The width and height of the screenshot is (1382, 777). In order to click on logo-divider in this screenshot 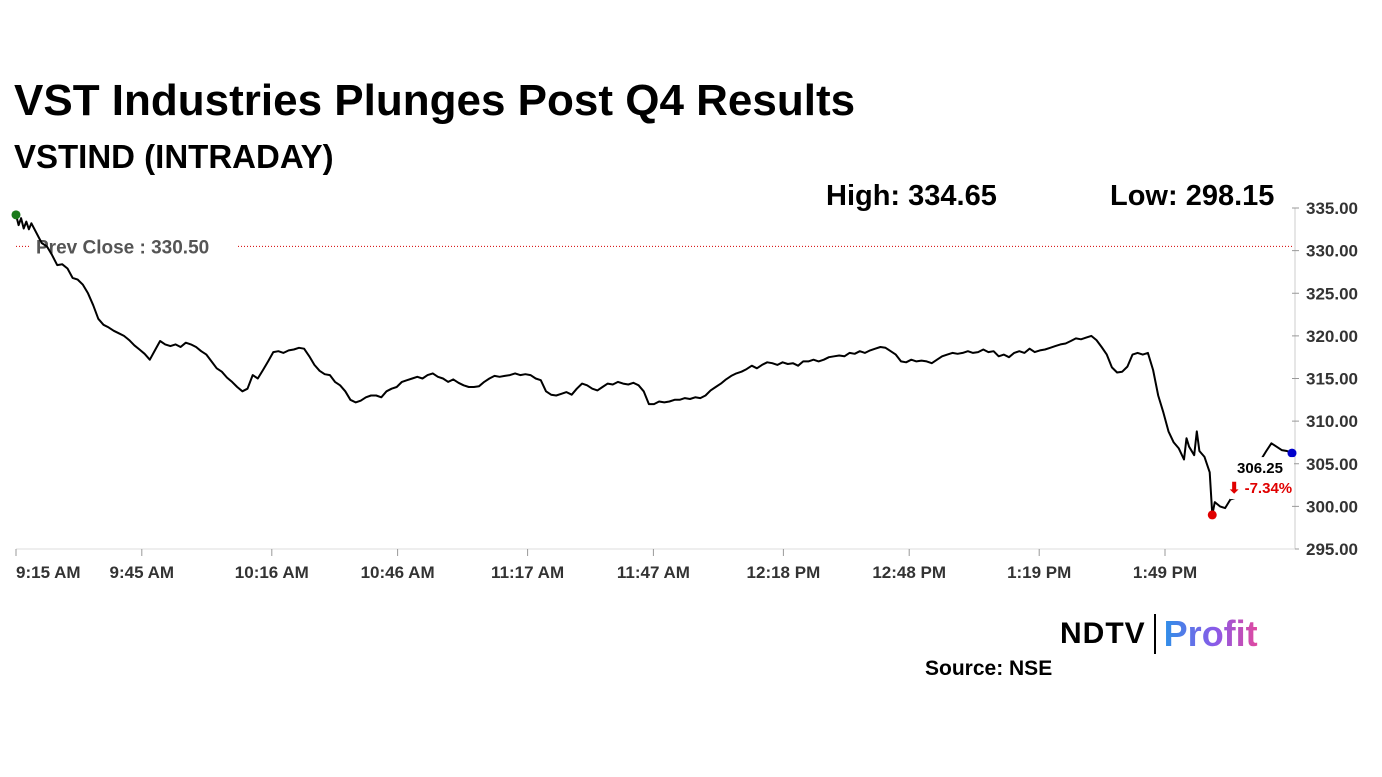, I will do `click(1154, 634)`.